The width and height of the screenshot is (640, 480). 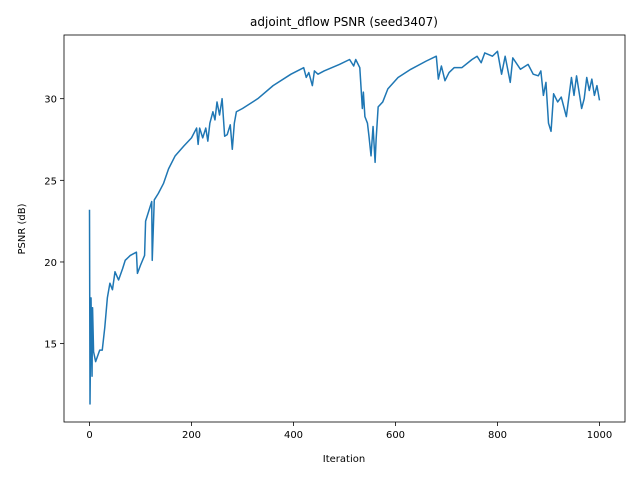 What do you see at coordinates (50, 263) in the screenshot?
I see `y-tick-label: 20` at bounding box center [50, 263].